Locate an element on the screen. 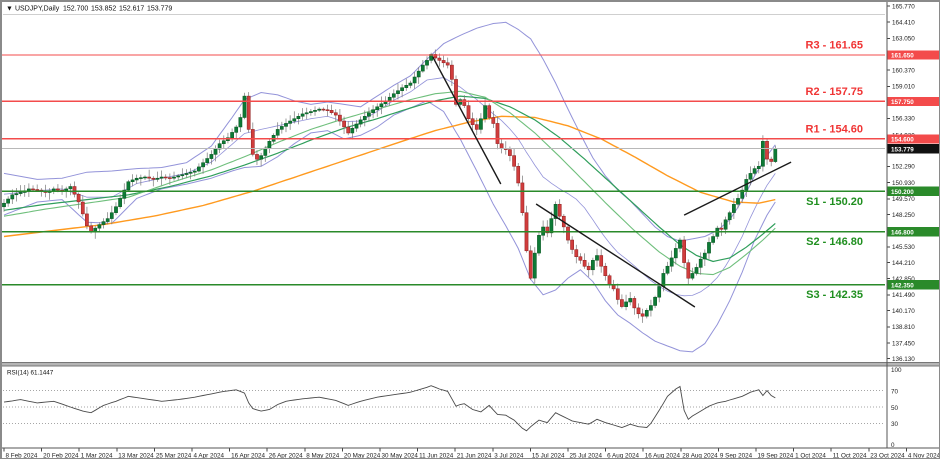  support-label-s2: S2 - 146.80 is located at coordinates (834, 242).